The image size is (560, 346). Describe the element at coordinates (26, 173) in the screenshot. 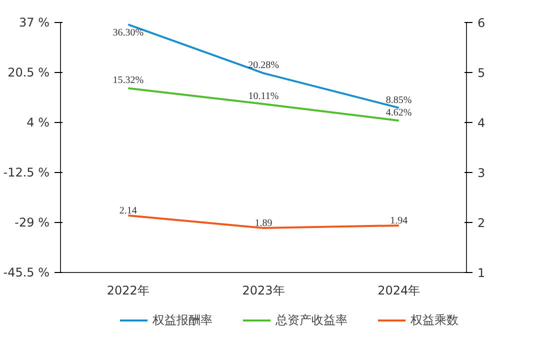

I see `y-tick-label: -12.5 %` at that location.